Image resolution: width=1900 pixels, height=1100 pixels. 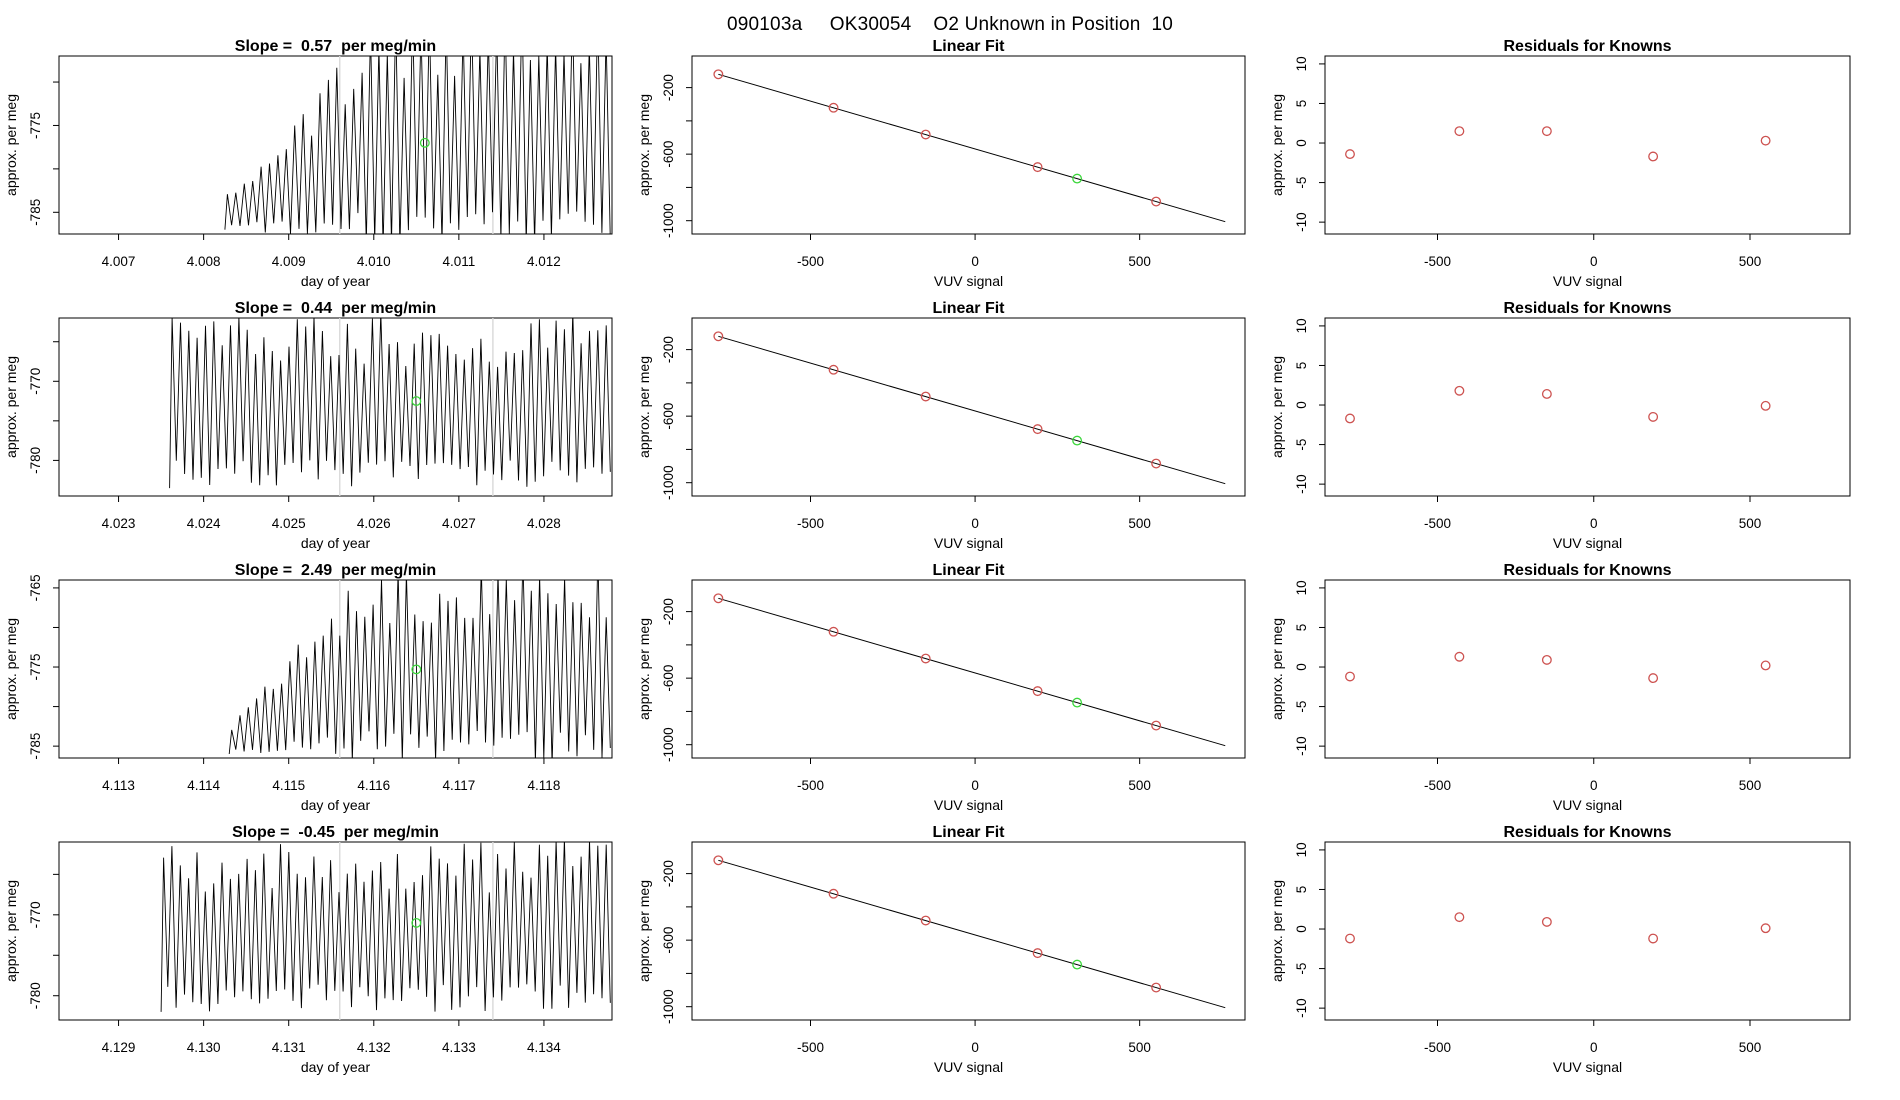 What do you see at coordinates (119, 523) in the screenshot?
I see `x-tick-label: 4.023` at bounding box center [119, 523].